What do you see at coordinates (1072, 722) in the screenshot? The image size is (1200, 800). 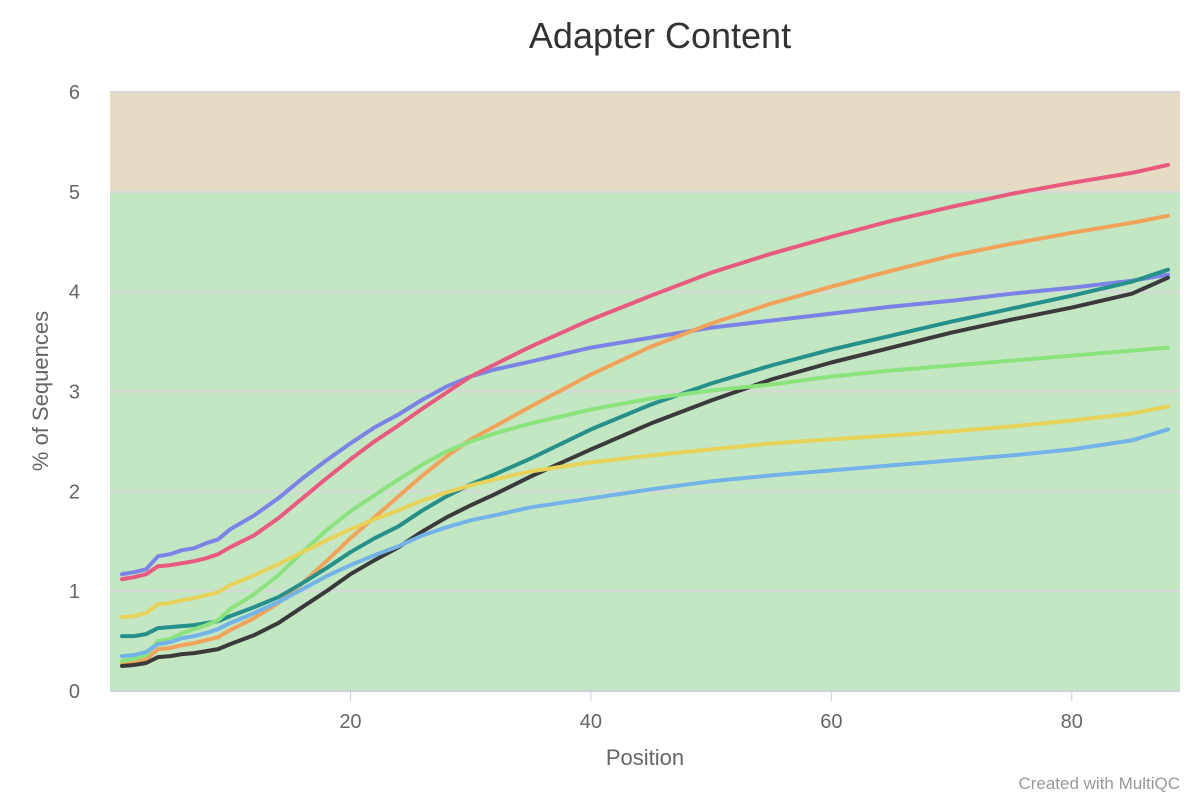 I see `x-tick-label: 80` at bounding box center [1072, 722].